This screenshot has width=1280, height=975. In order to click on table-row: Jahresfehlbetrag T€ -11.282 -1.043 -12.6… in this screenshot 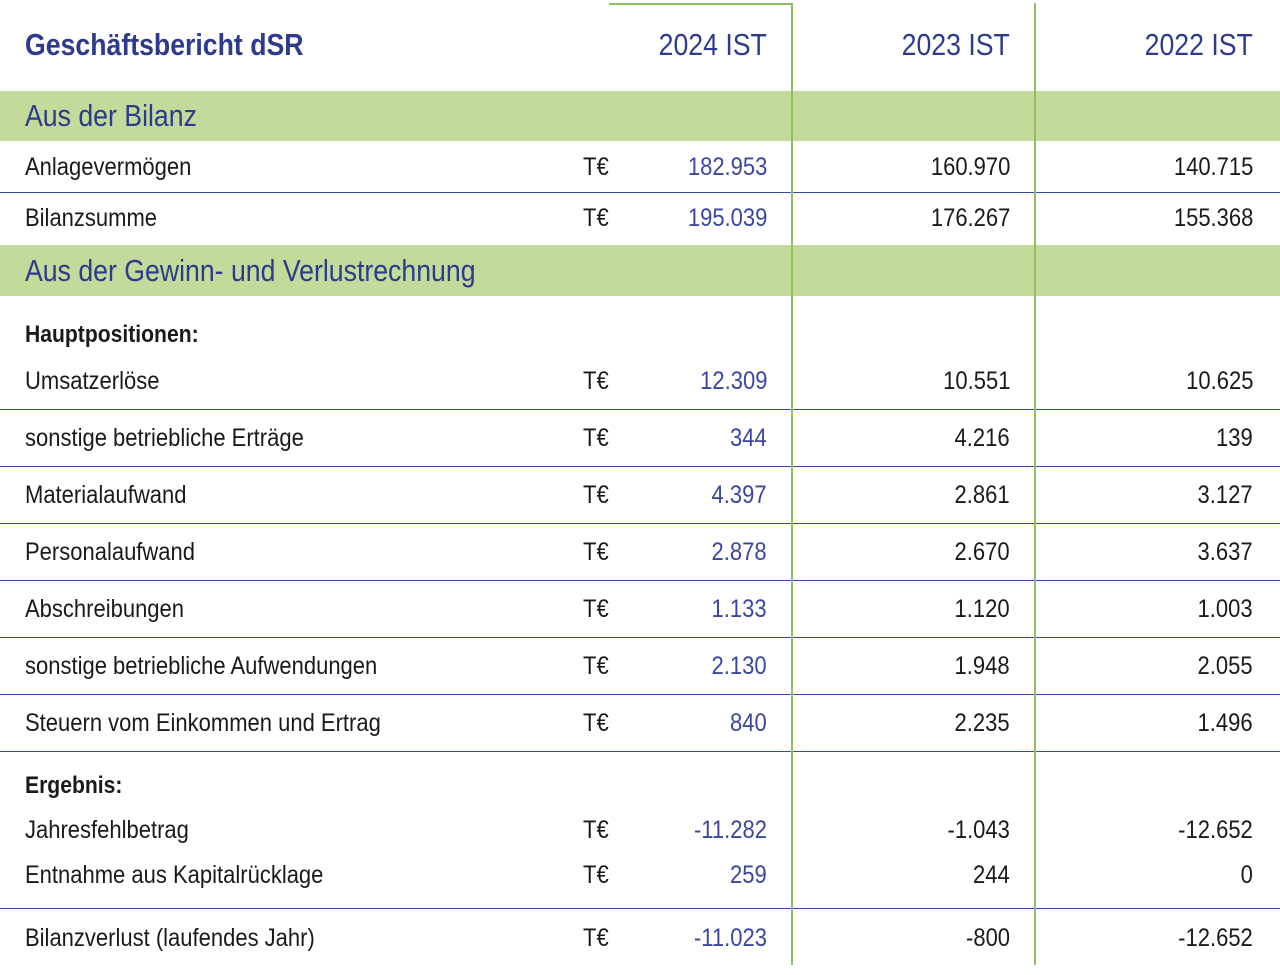, I will do `click(640, 830)`.